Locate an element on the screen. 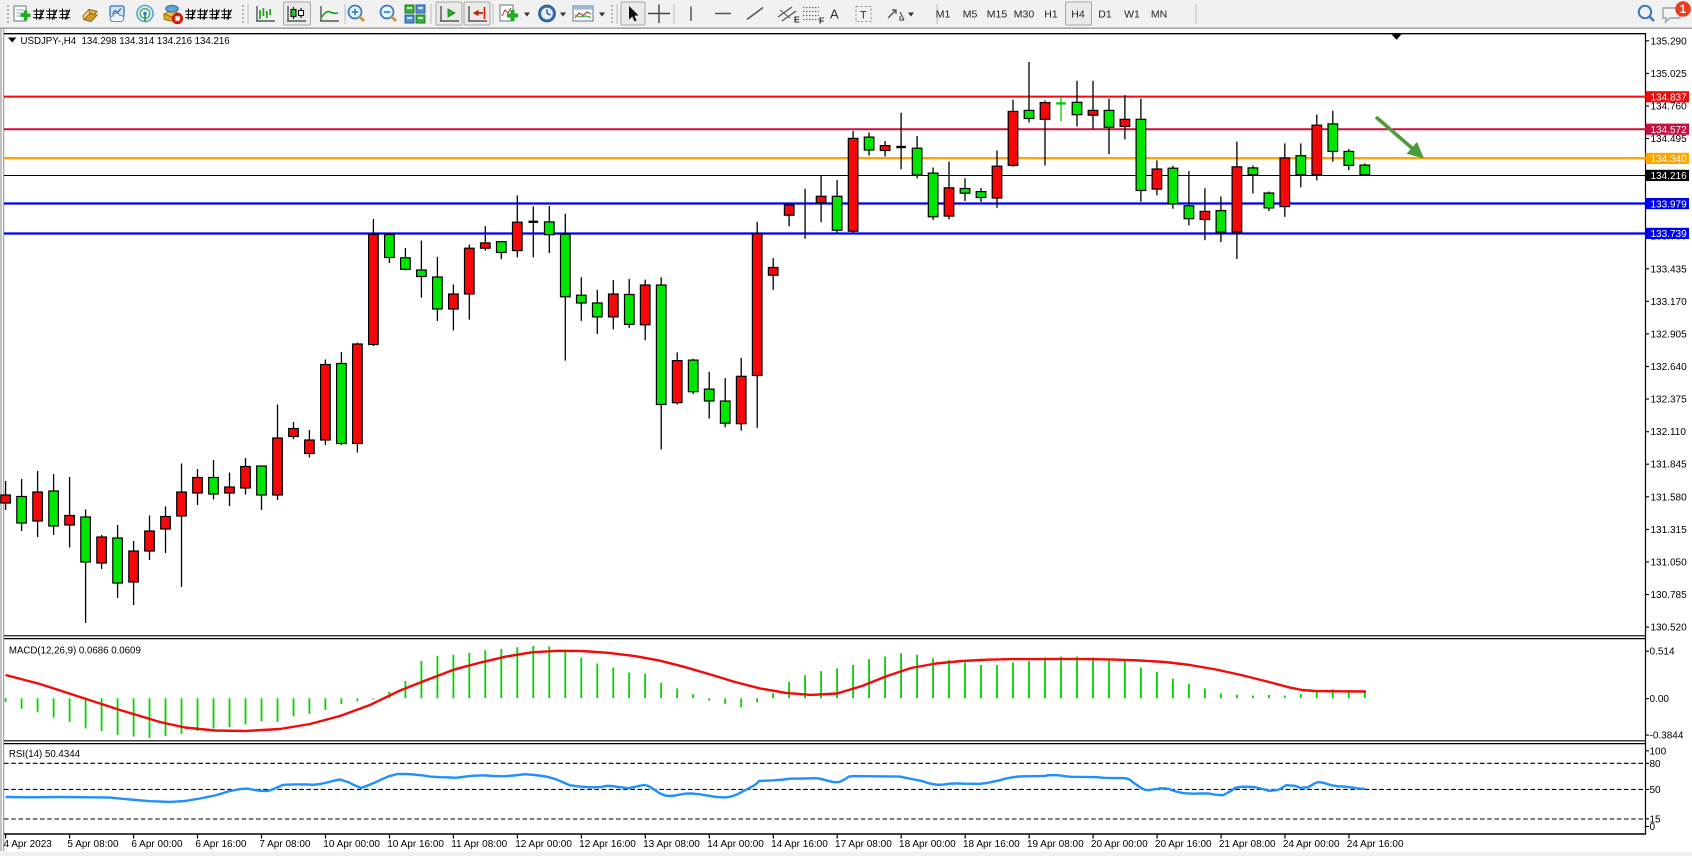  svg-text: H1 is located at coordinates (1051, 15).